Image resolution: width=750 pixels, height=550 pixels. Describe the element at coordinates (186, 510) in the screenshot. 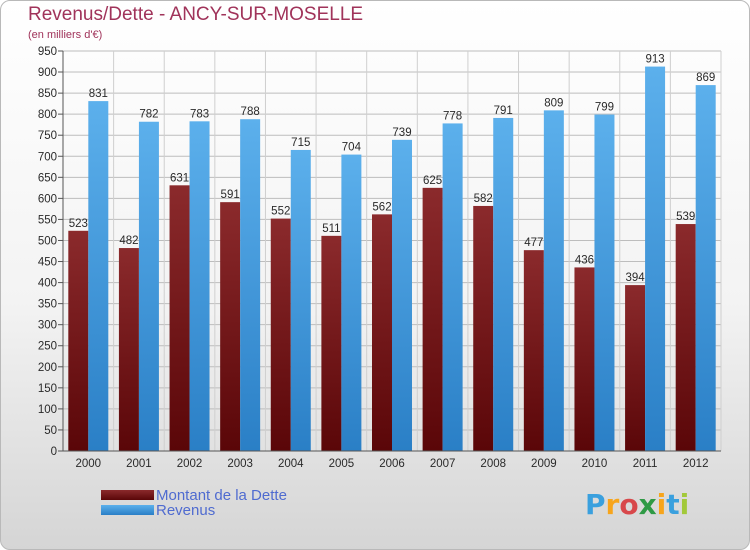

I see `legend-label-revenue: Revenus` at that location.